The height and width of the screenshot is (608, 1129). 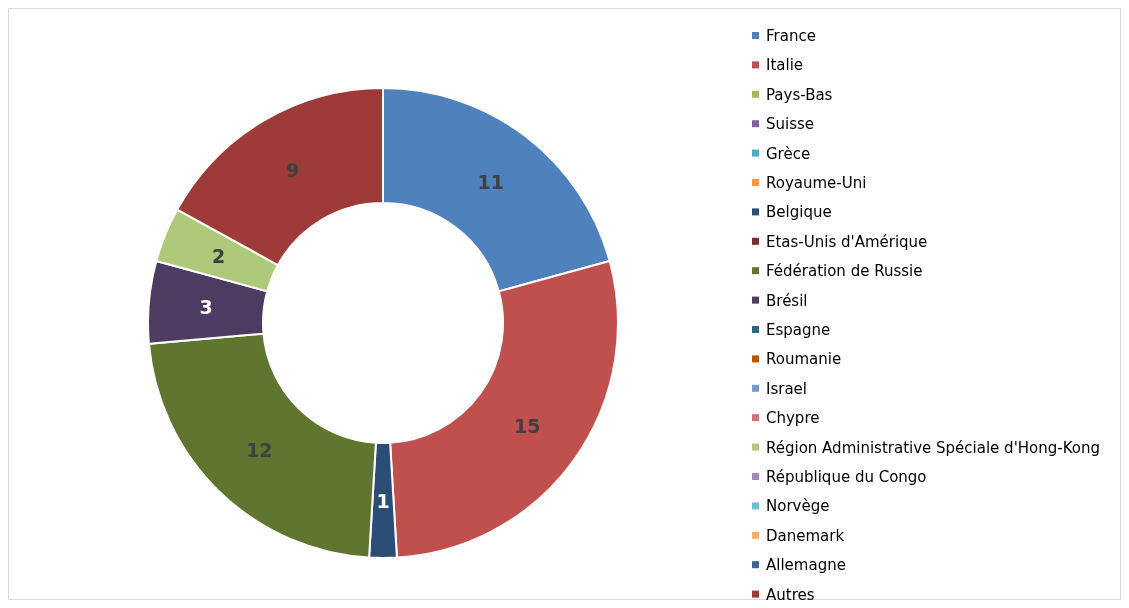 What do you see at coordinates (846, 477) in the screenshot?
I see `legend-label: République du Congo` at bounding box center [846, 477].